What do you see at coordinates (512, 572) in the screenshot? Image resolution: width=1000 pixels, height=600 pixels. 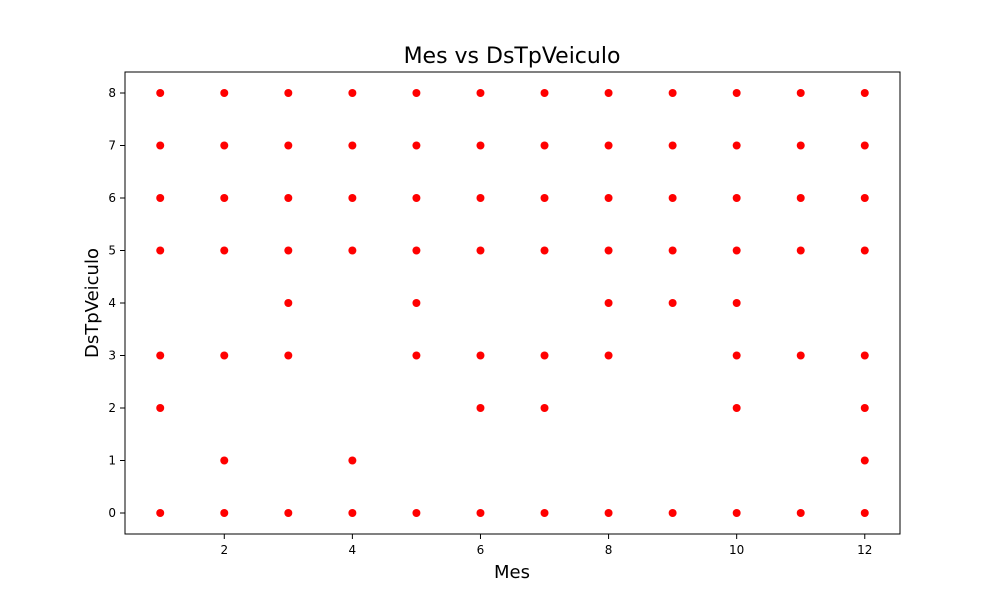 I see `x-axis-label: Mes` at bounding box center [512, 572].